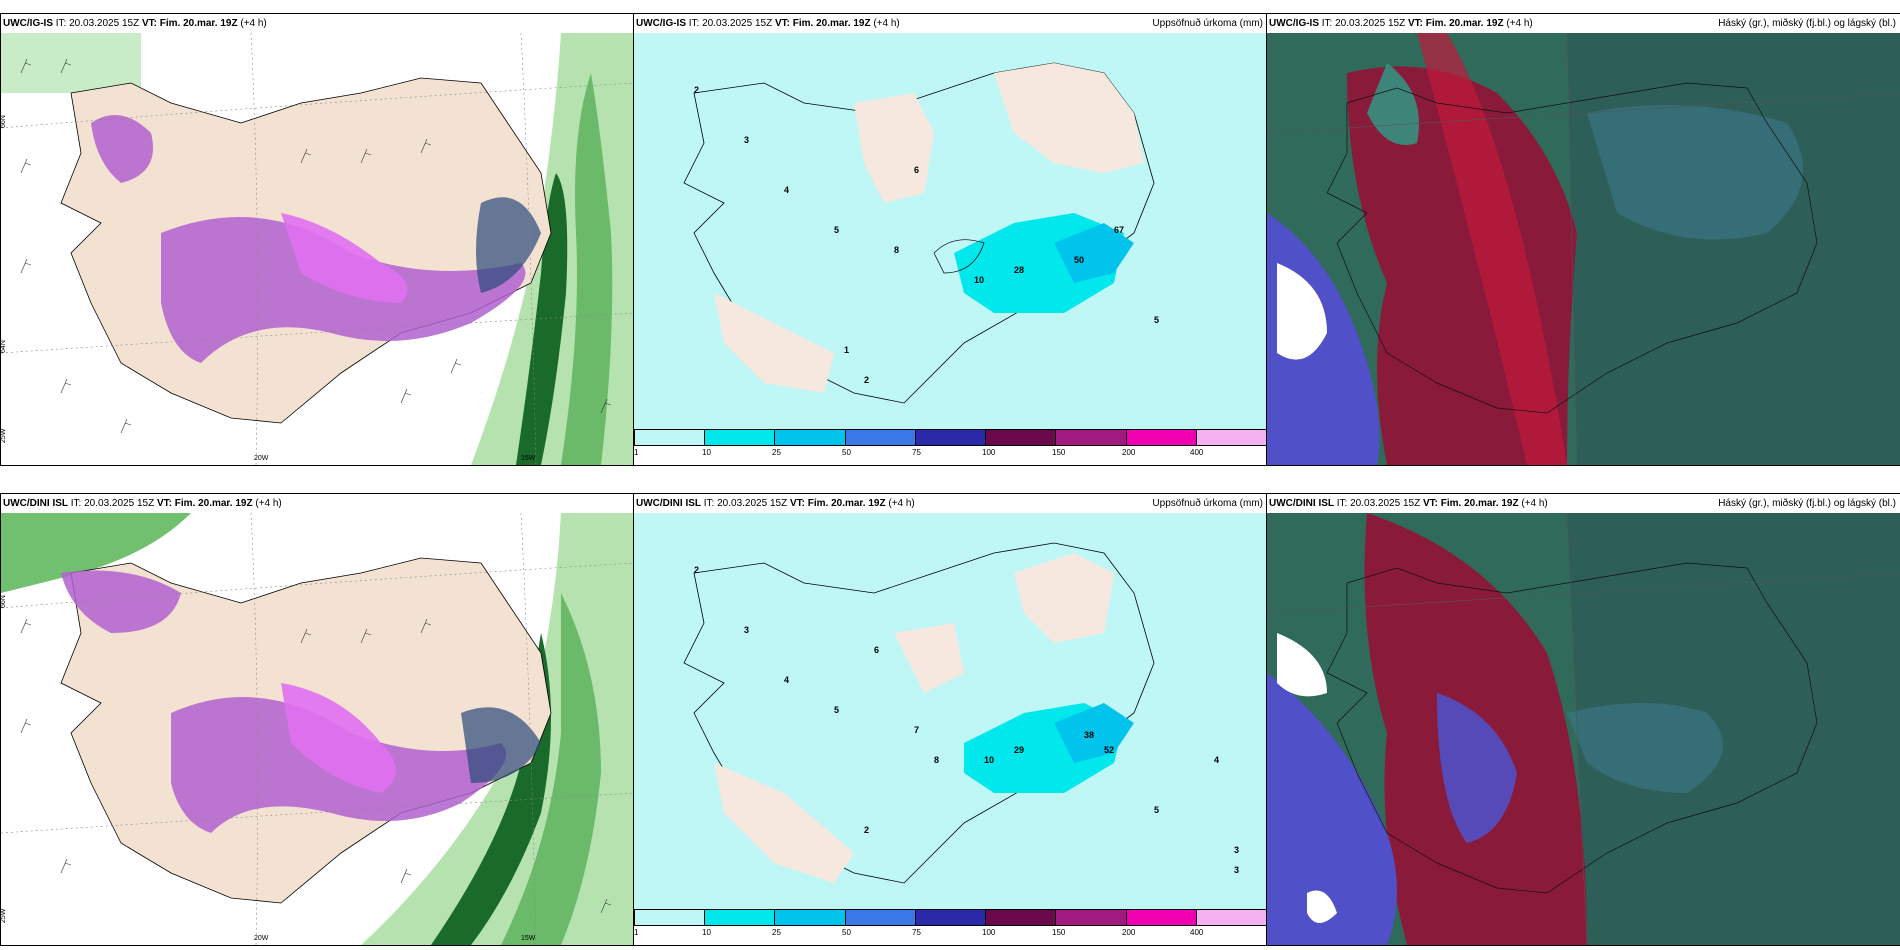  I want to click on svg-text: 52, so click(1109, 750).